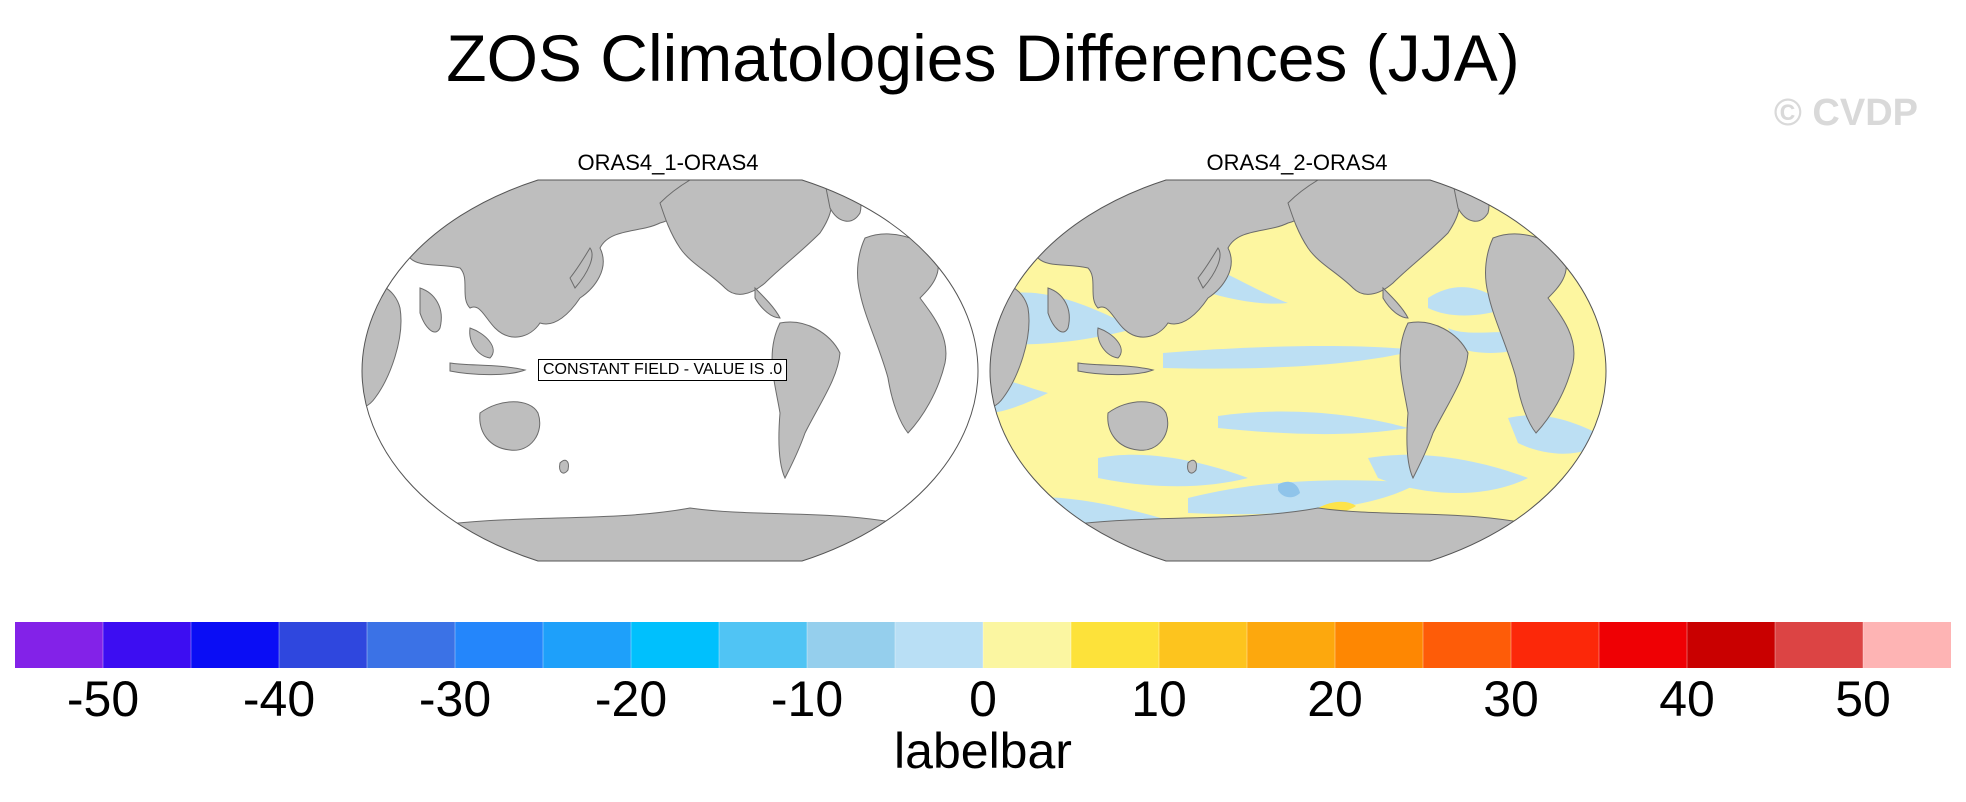  What do you see at coordinates (1289, 489) in the screenshot?
I see `neg-region-strong` at bounding box center [1289, 489].